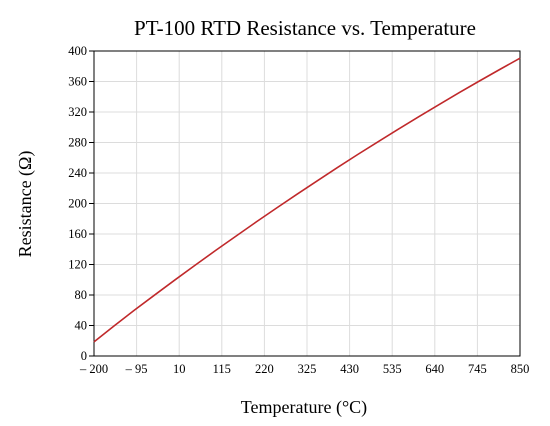 The image size is (550, 426). I want to click on x-tick-label: – 95, so click(136, 369).